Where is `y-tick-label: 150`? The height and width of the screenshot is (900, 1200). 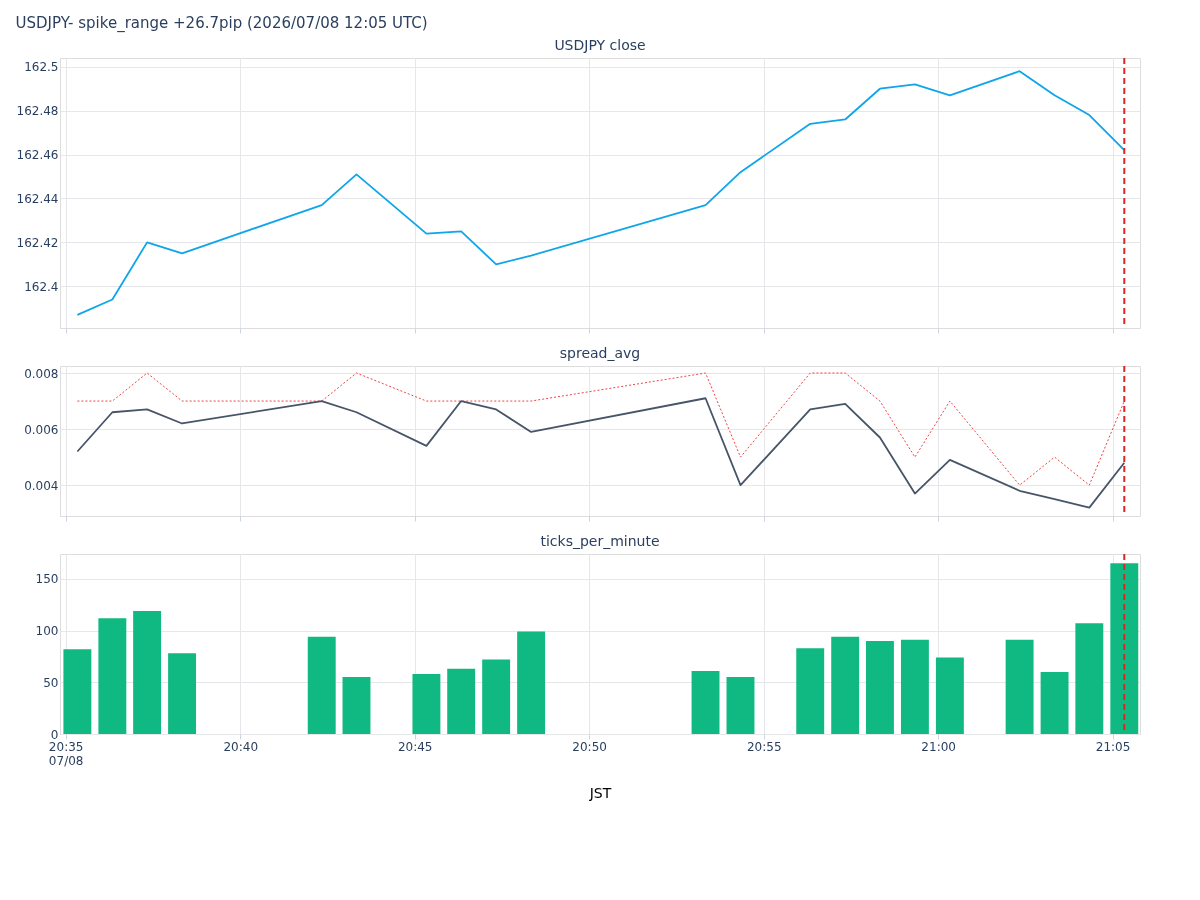 y-tick-label: 150 is located at coordinates (47, 579).